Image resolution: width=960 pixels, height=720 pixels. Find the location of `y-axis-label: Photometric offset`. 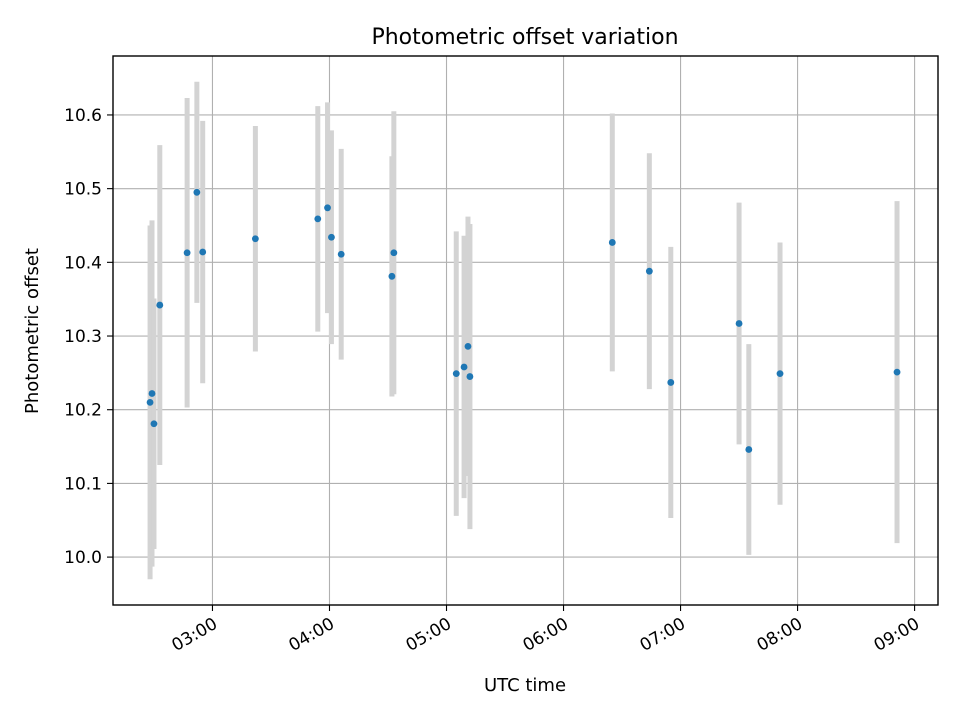

y-axis-label: Photometric offset is located at coordinates (32, 331).